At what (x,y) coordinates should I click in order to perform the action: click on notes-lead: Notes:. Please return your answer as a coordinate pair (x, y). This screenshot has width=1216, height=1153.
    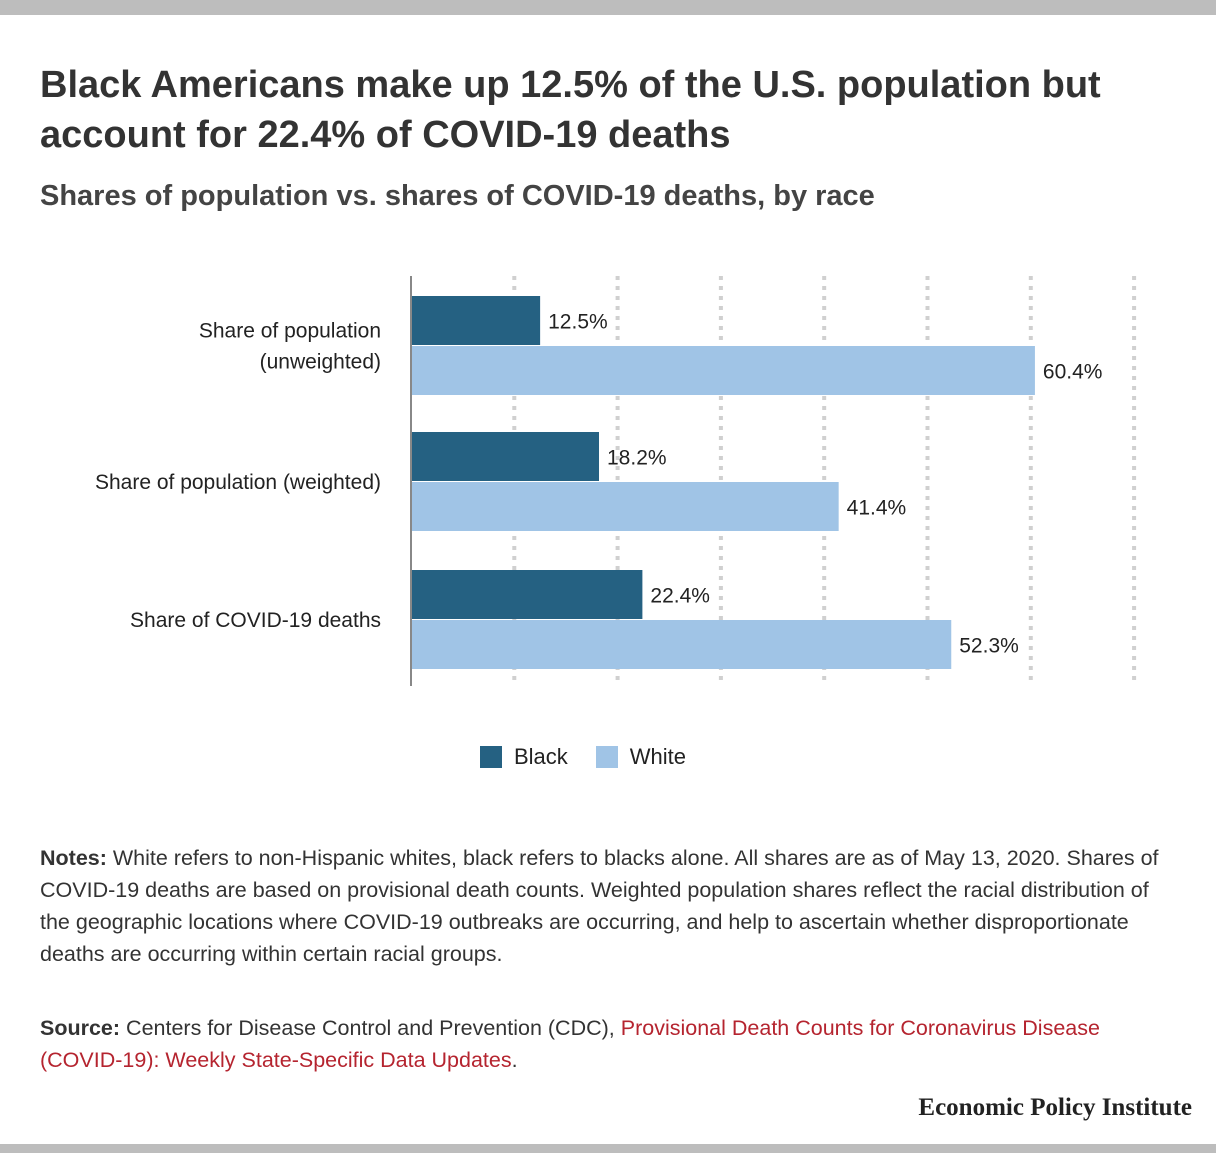
    Looking at the image, I should click on (73, 858).